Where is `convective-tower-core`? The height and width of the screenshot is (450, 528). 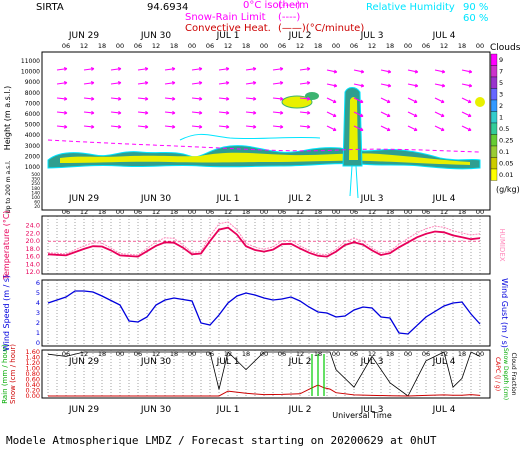
convective-tower-core is located at coordinates (353, 128).